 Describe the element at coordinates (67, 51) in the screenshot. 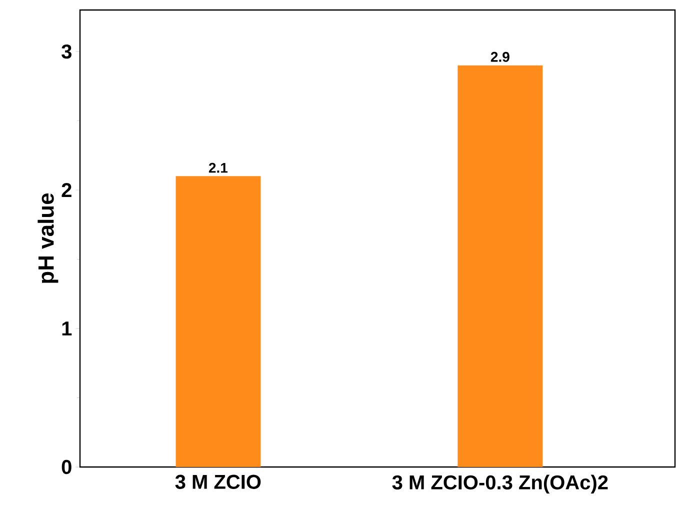

I see `y-tick-label: 3` at that location.